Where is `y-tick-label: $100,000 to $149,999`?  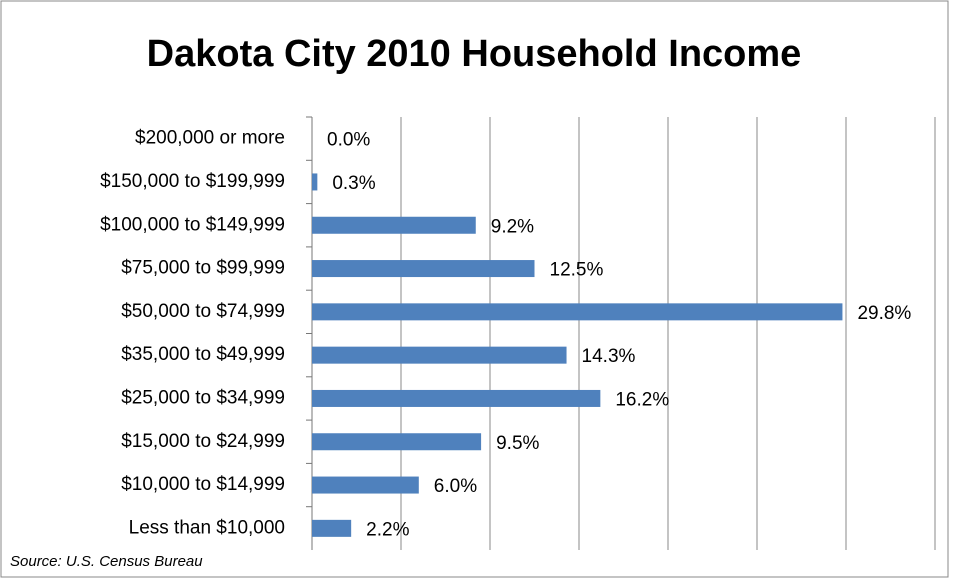
y-tick-label: $100,000 to $149,999 is located at coordinates (192, 224).